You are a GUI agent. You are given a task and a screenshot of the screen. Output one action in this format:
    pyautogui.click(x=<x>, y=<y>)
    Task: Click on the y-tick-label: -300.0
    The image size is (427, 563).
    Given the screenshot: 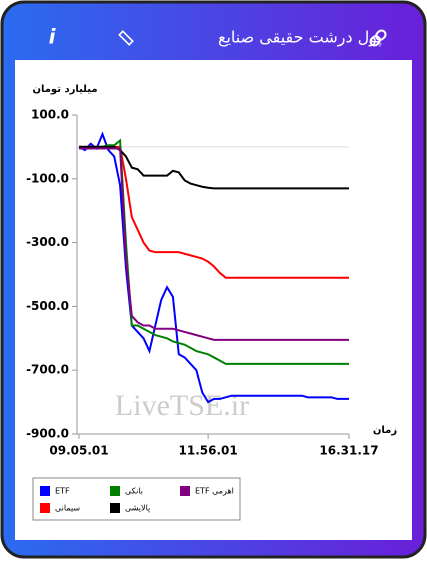 What is the action you would take?
    pyautogui.click(x=47, y=242)
    